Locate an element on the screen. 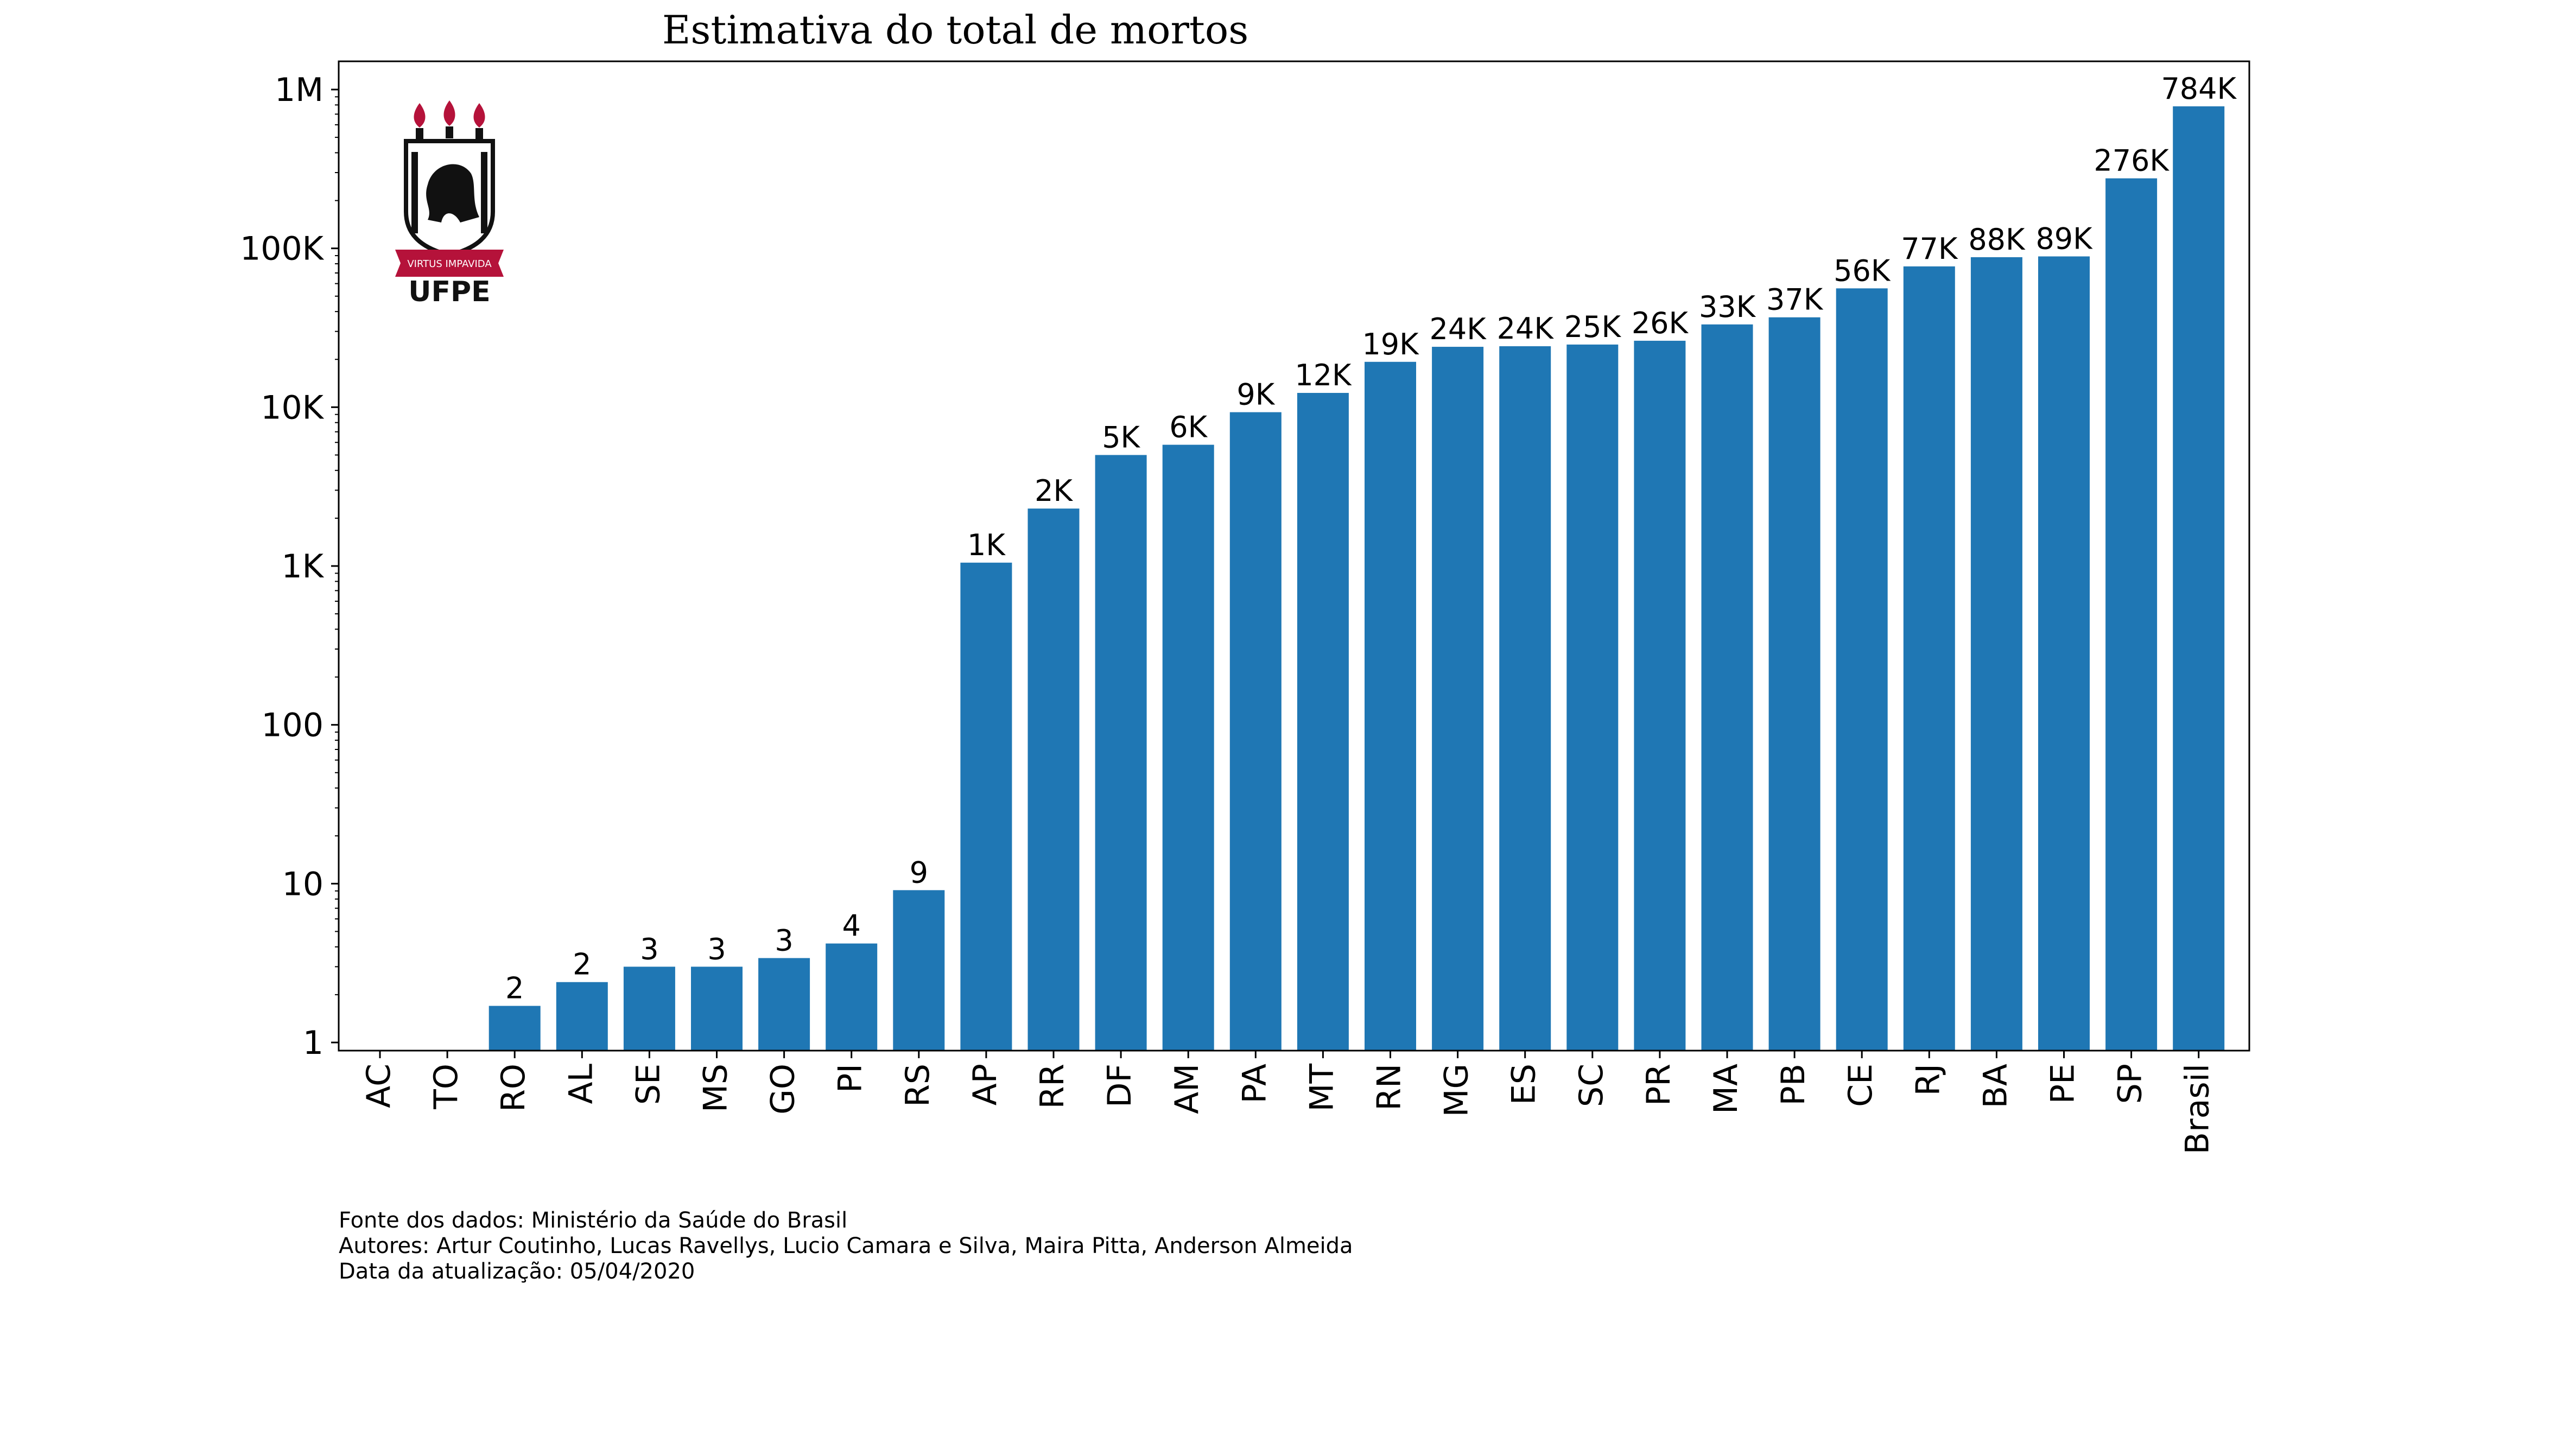  x-tick-label-am: AM is located at coordinates (1187, 1089).